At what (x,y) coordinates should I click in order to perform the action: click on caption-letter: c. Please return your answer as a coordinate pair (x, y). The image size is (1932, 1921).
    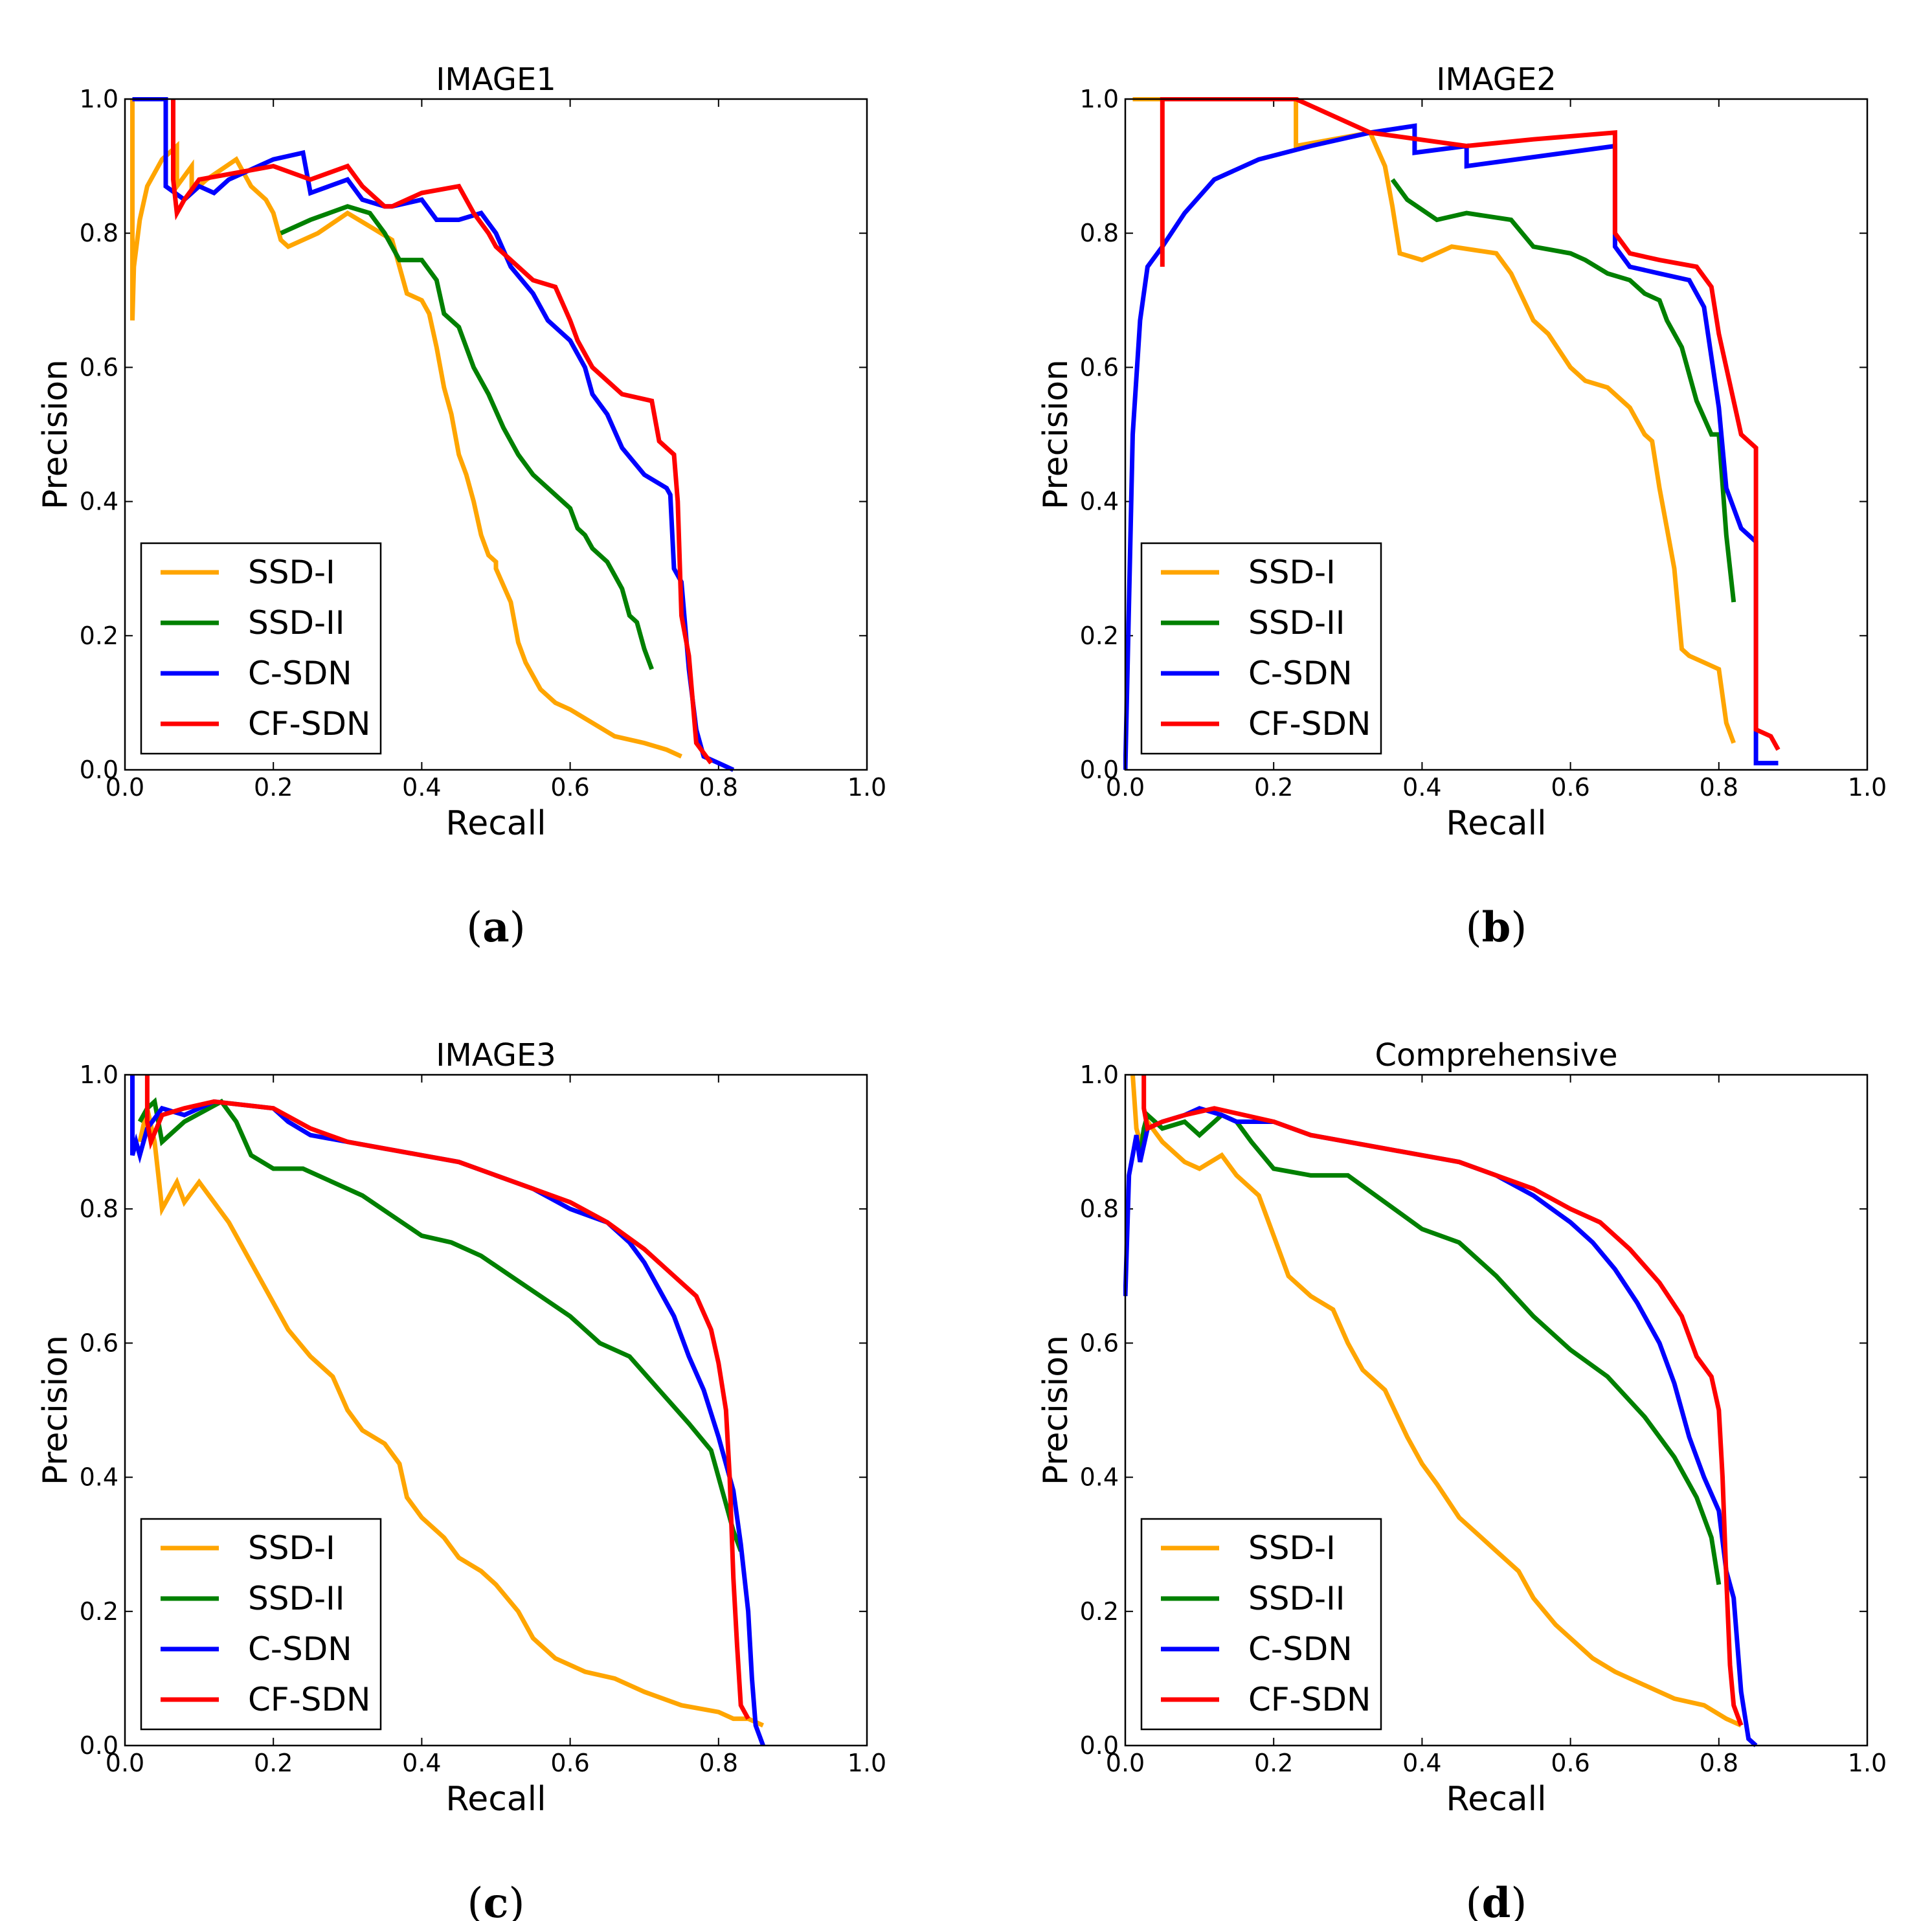
    Looking at the image, I should click on (497, 1900).